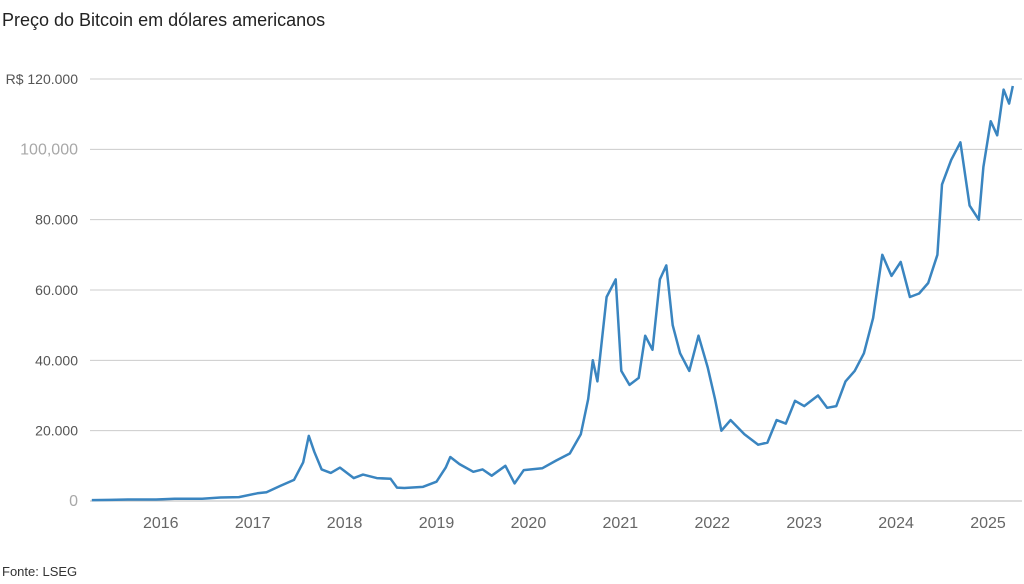  What do you see at coordinates (56, 431) in the screenshot?
I see `y-tick-label: 20.000` at bounding box center [56, 431].